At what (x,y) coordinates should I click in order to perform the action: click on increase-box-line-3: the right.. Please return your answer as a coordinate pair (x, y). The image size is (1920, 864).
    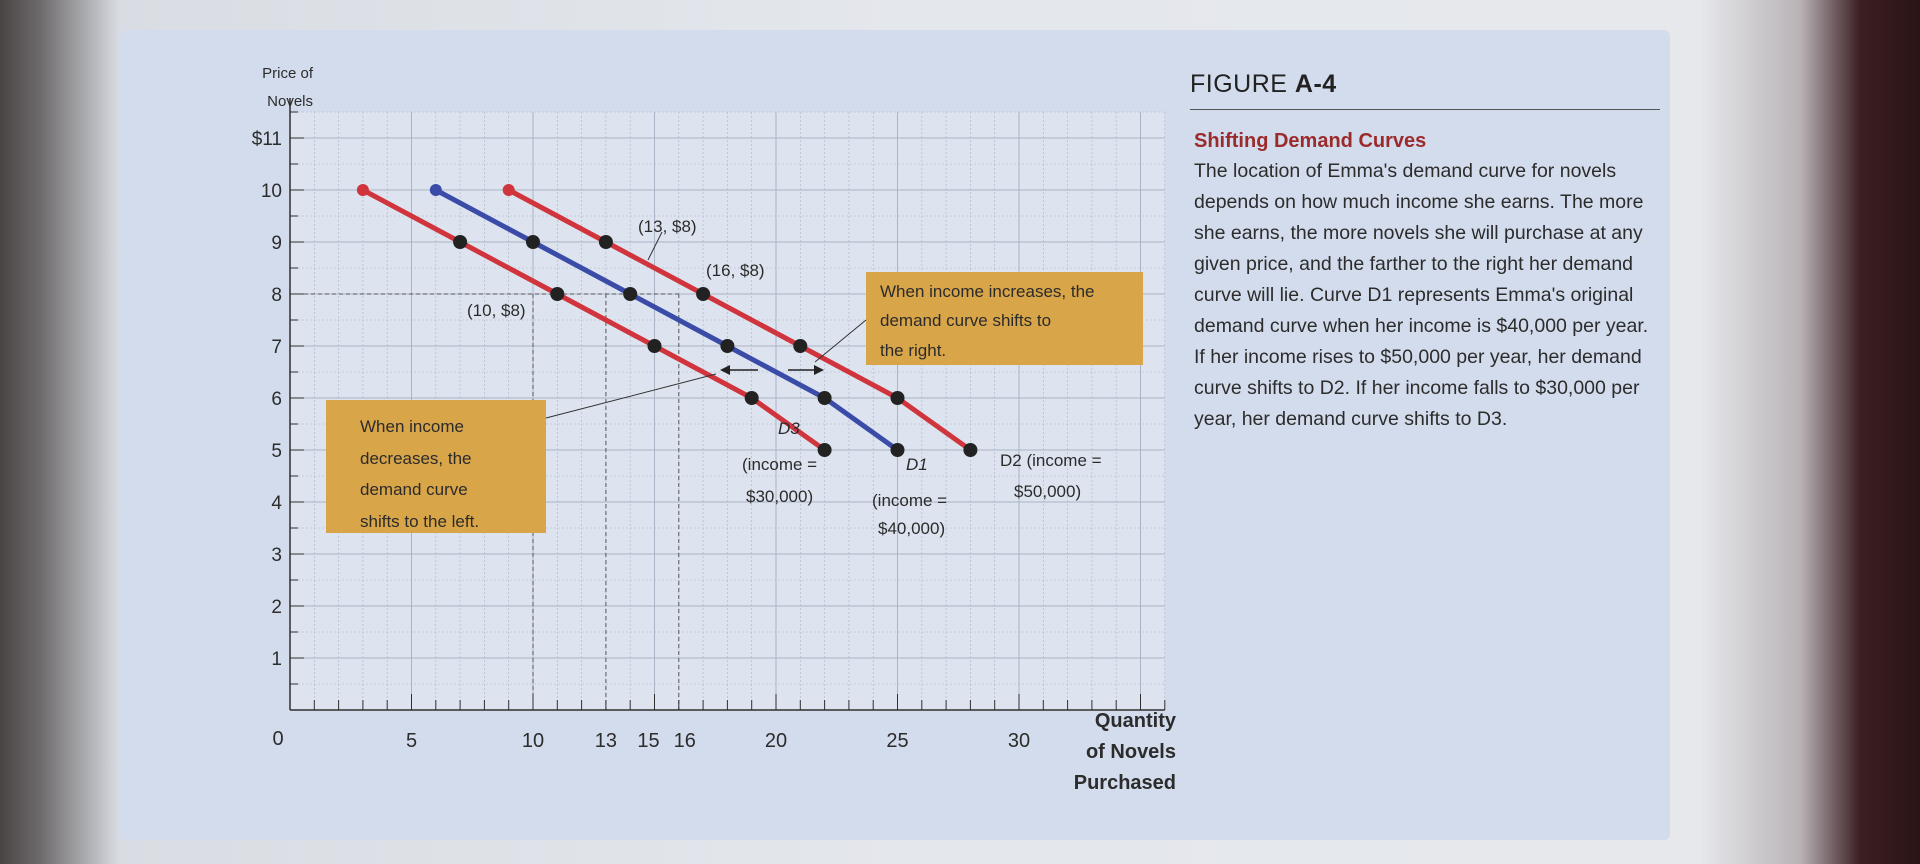
    Looking at the image, I should click on (913, 350).